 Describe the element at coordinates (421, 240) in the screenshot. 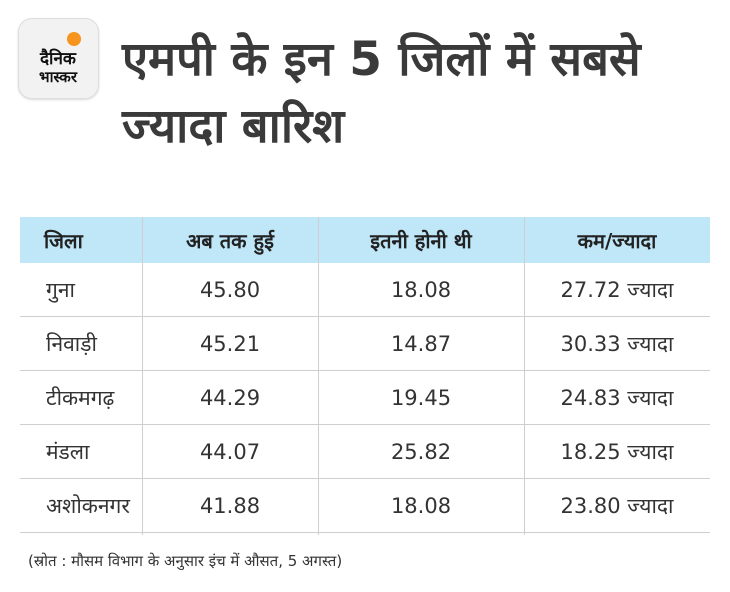

I see `header-expected: इतनी होनी थी` at that location.